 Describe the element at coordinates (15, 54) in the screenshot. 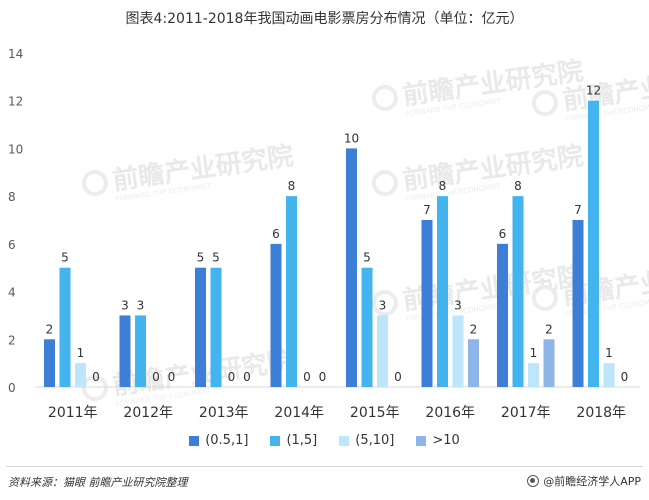

I see `y-tick-label: 14` at that location.